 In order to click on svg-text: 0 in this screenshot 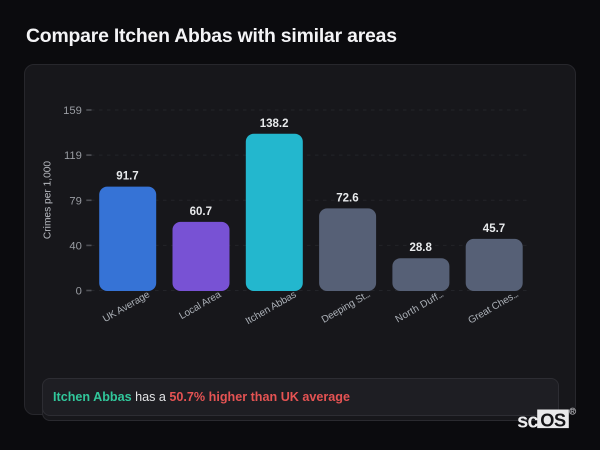, I will do `click(79, 292)`.